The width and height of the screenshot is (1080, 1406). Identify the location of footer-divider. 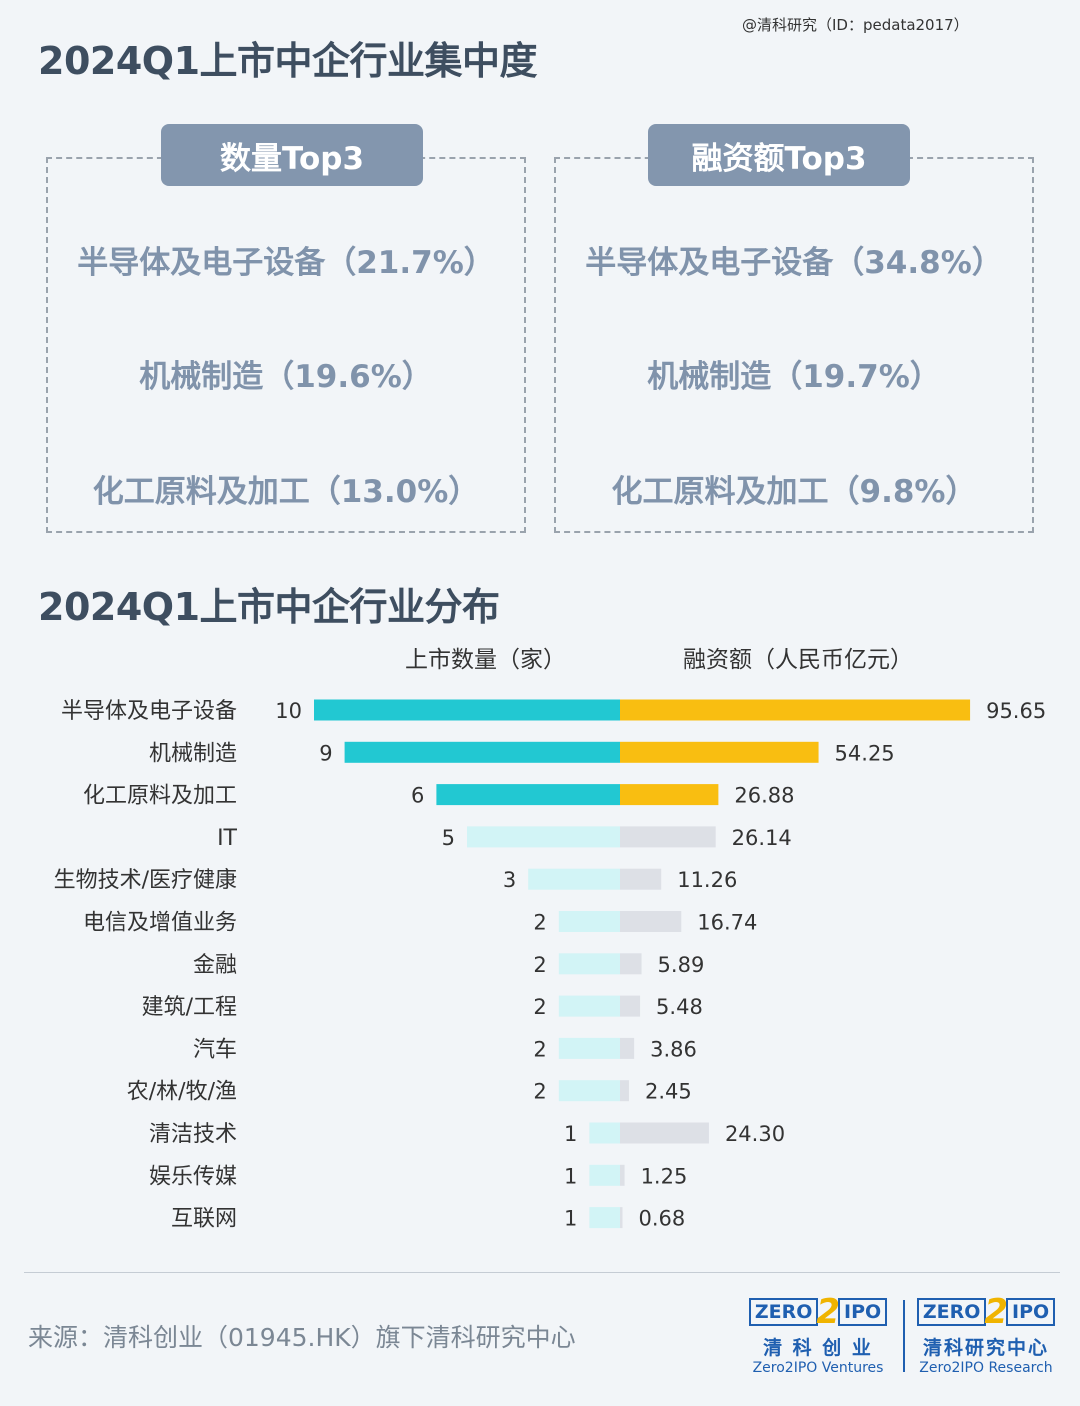
(542, 1272).